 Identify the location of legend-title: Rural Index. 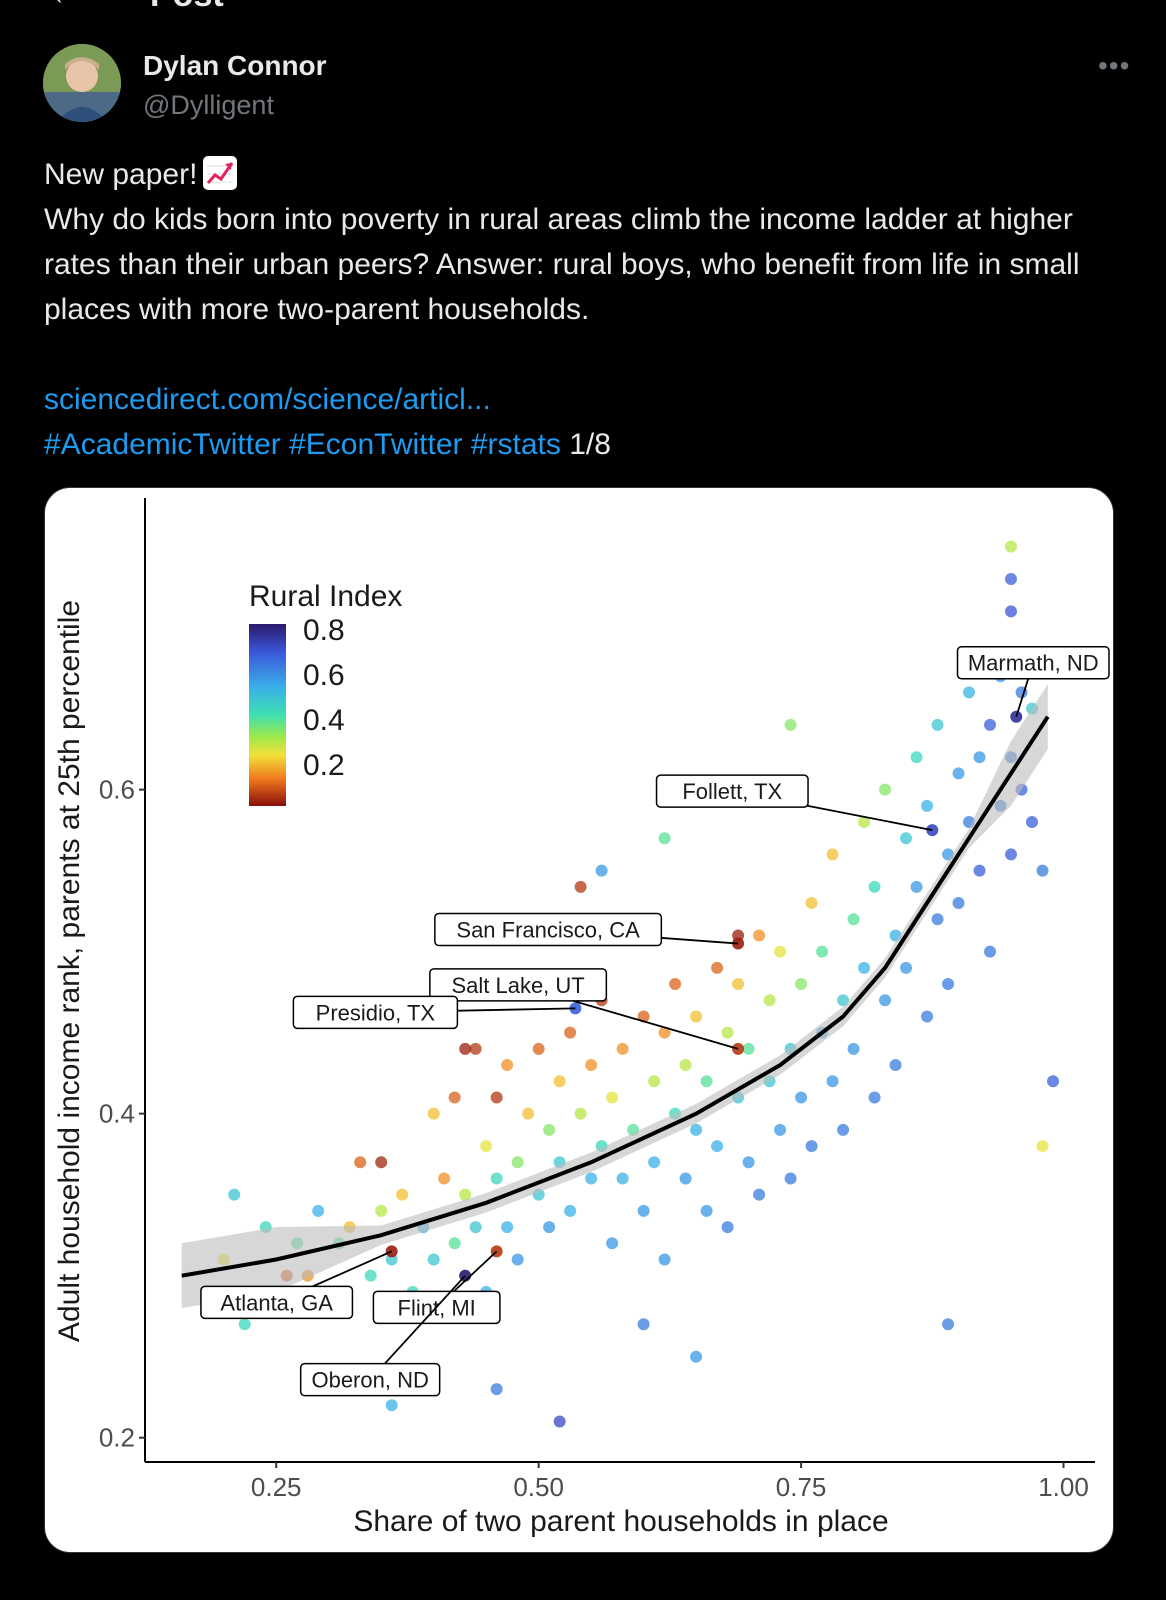
(325, 596).